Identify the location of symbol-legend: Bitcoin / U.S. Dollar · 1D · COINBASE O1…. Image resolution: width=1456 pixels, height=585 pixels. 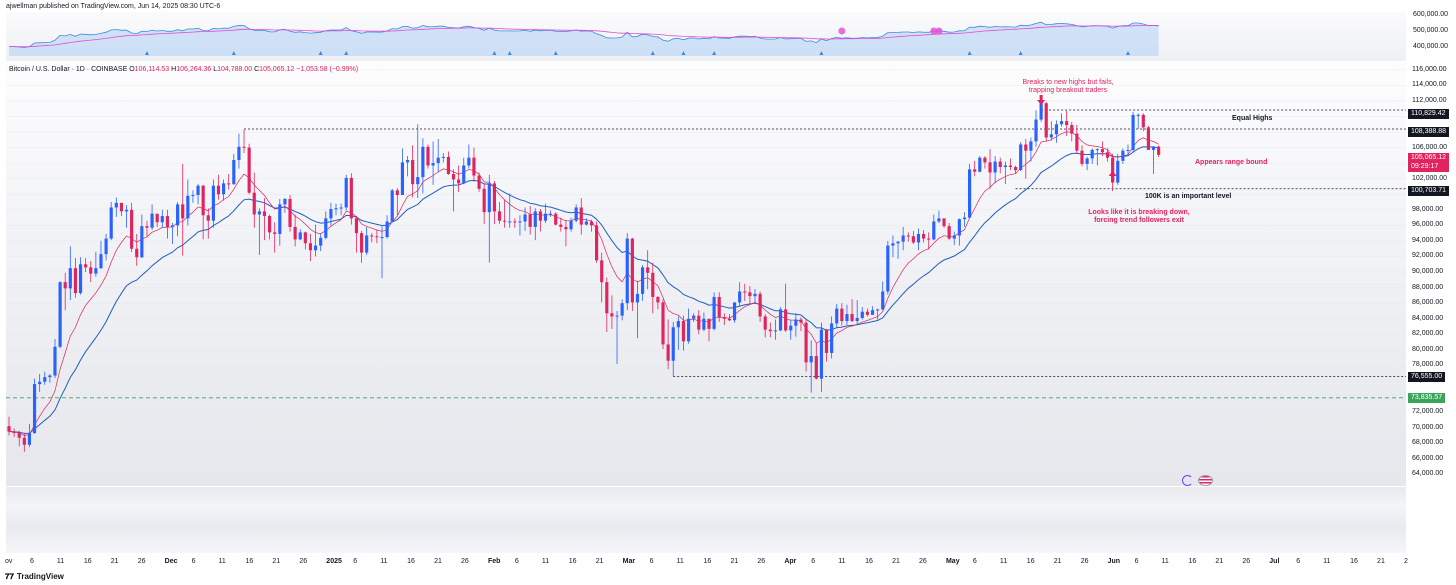
(183, 69).